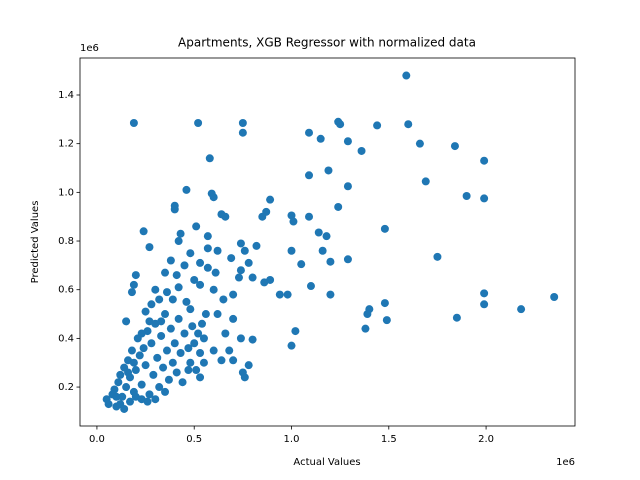 The height and width of the screenshot is (480, 640). What do you see at coordinates (565, 462) in the screenshot?
I see `x-offset-label: 1e6` at bounding box center [565, 462].